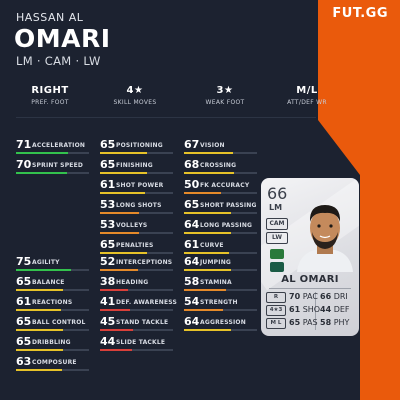 This screenshot has width=400, height=400. Describe the element at coordinates (326, 309) in the screenshot. I see `card-stat-value: 44` at that location.